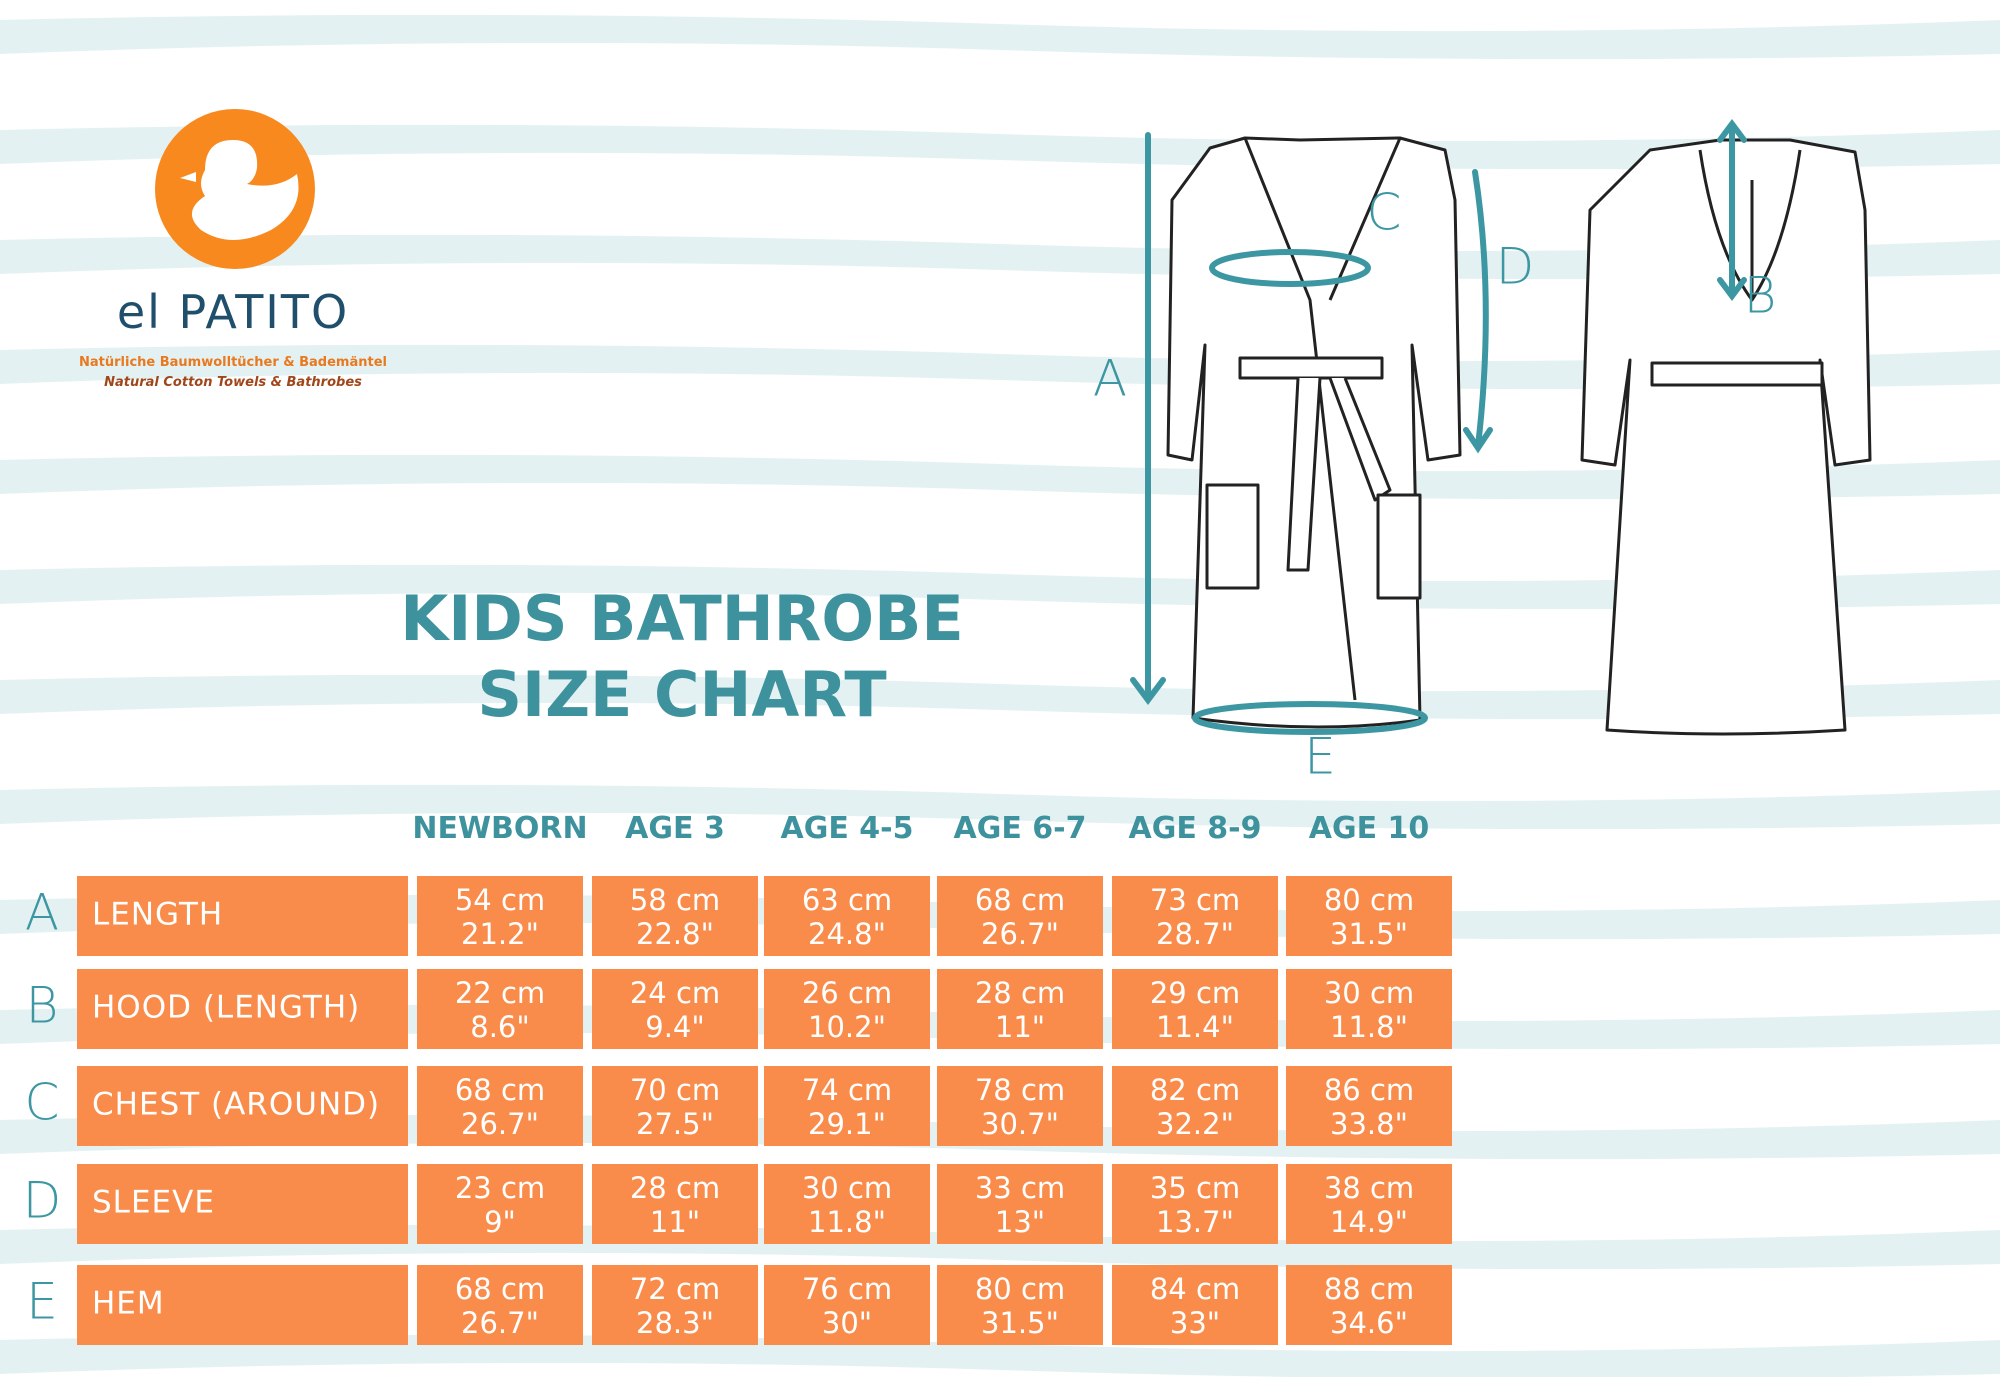 The width and height of the screenshot is (2000, 1377). What do you see at coordinates (42, 1103) in the screenshot?
I see `row-letter: C` at bounding box center [42, 1103].